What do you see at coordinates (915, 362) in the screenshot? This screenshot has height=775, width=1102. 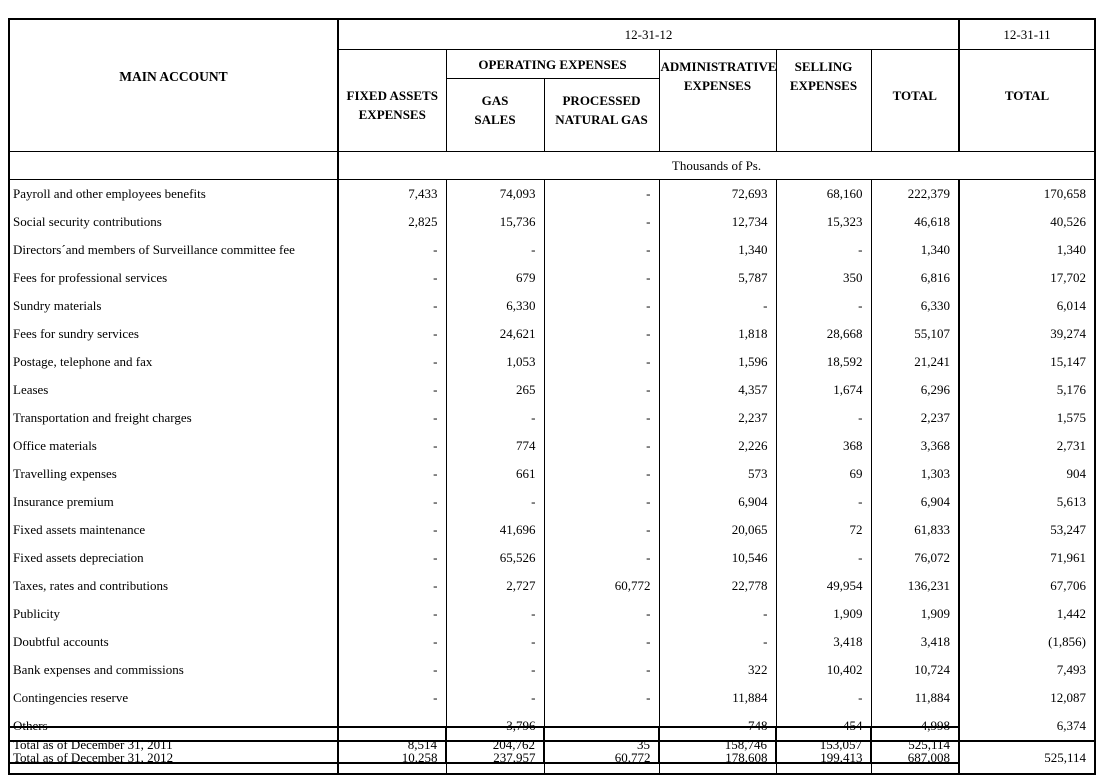 I see `value-cell: 21,241` at bounding box center [915, 362].